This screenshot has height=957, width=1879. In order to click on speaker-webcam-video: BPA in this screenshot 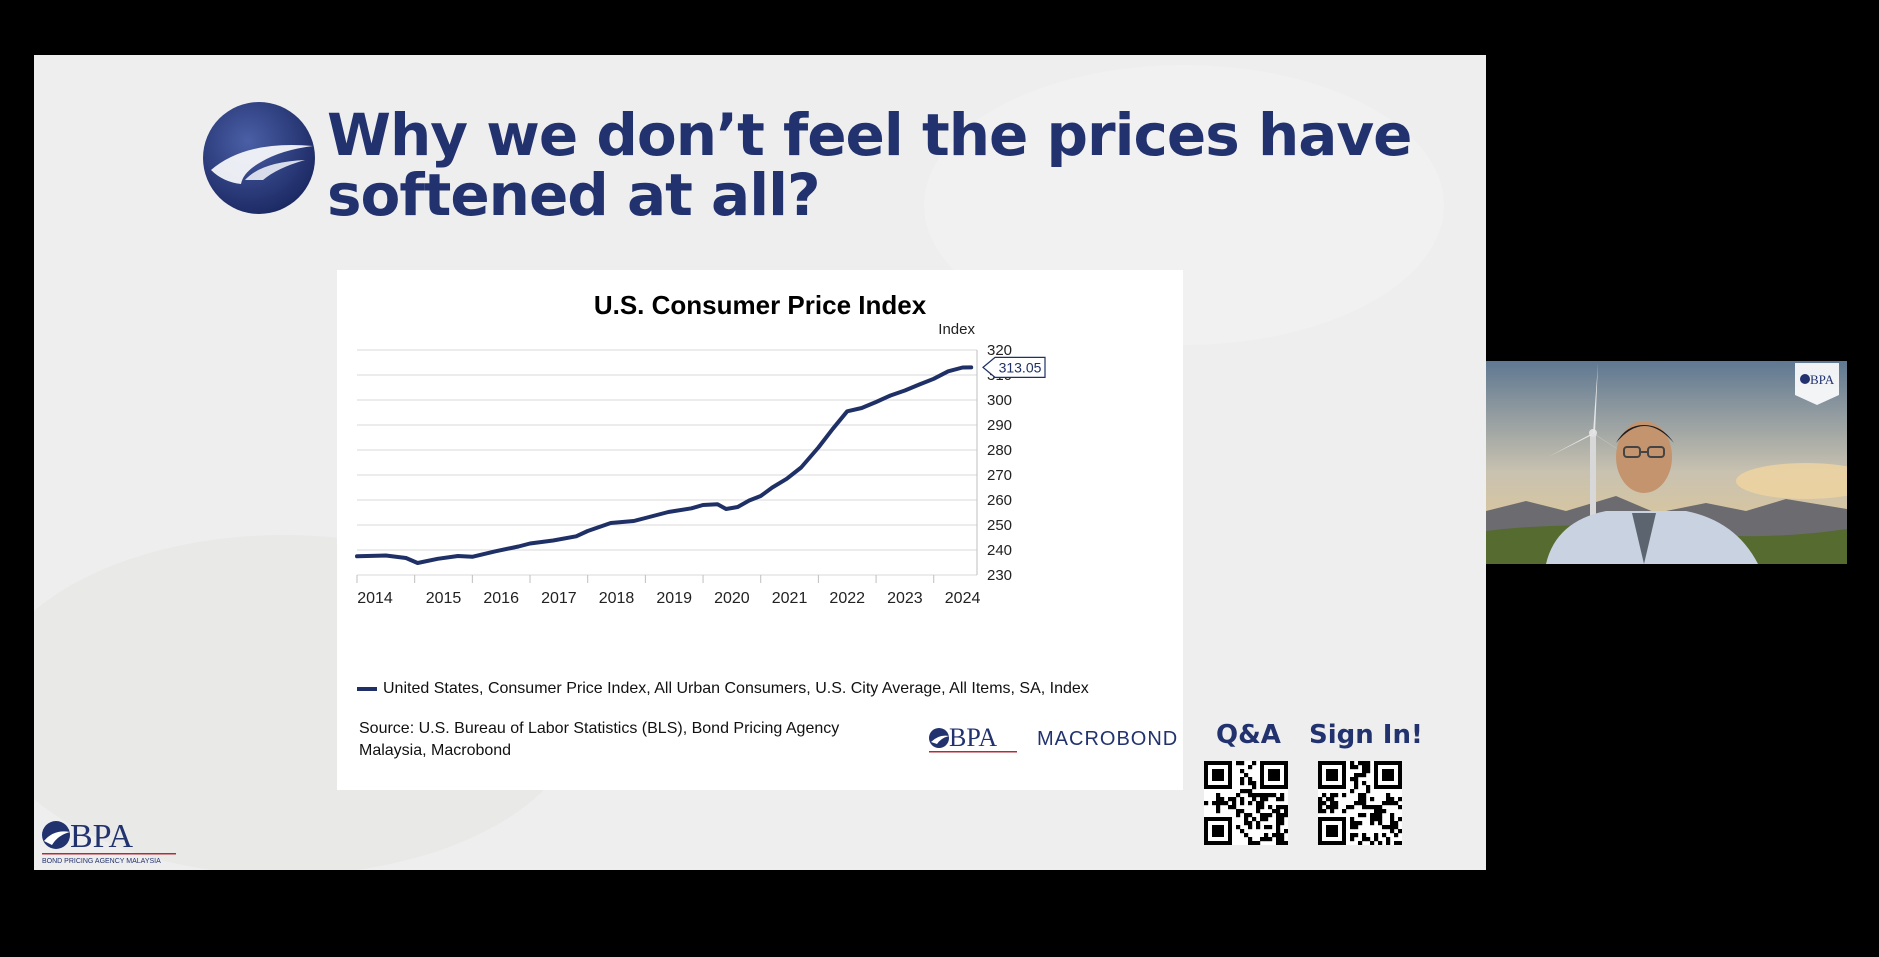, I will do `click(1666, 462)`.